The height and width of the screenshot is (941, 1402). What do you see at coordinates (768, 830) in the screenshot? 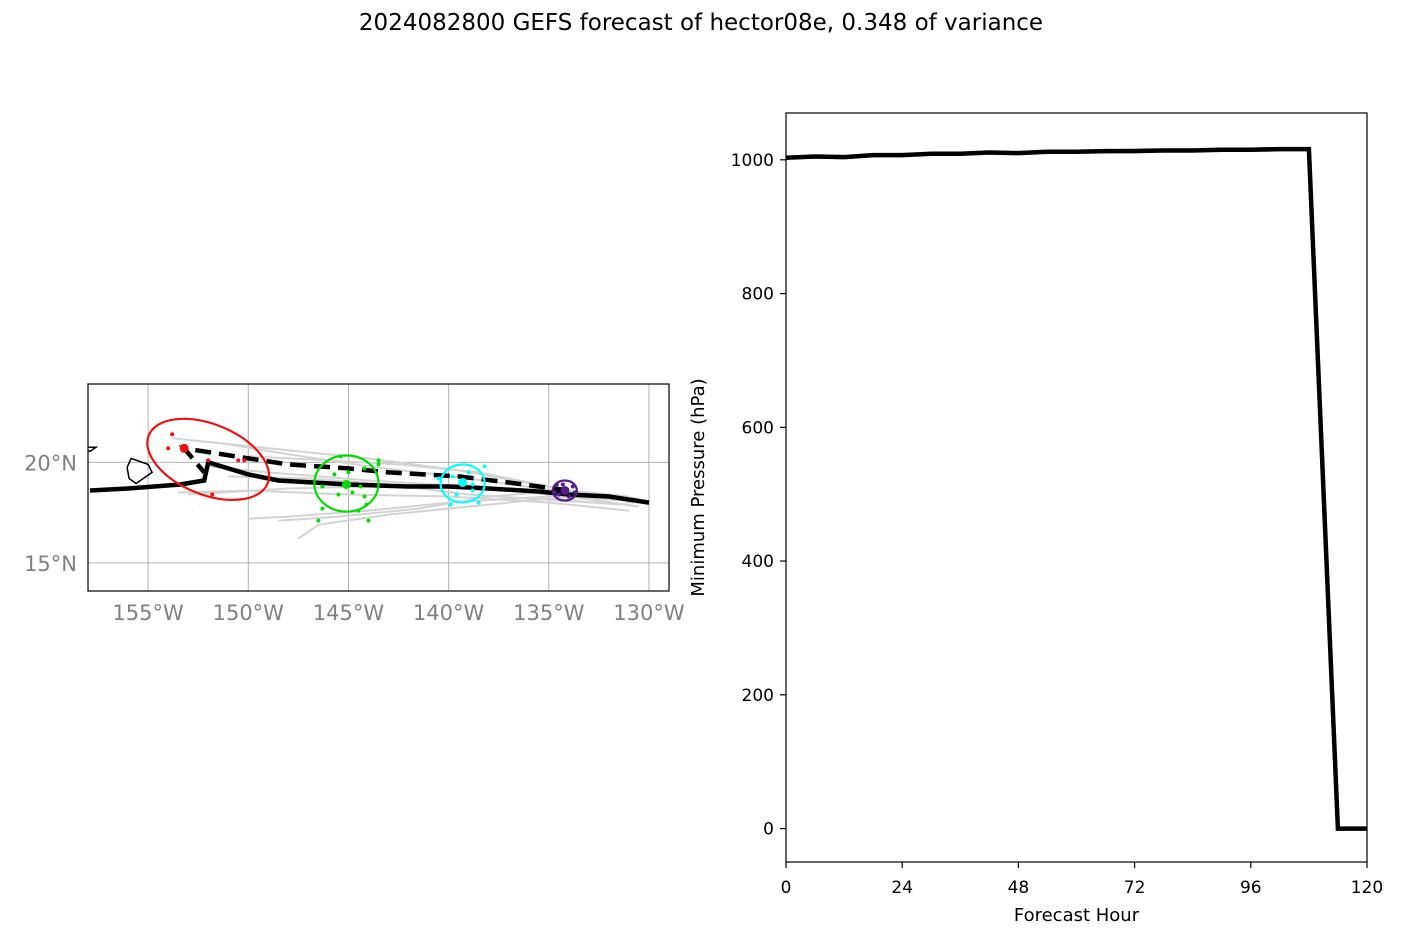
I see `y-tick-label: 0` at bounding box center [768, 830].